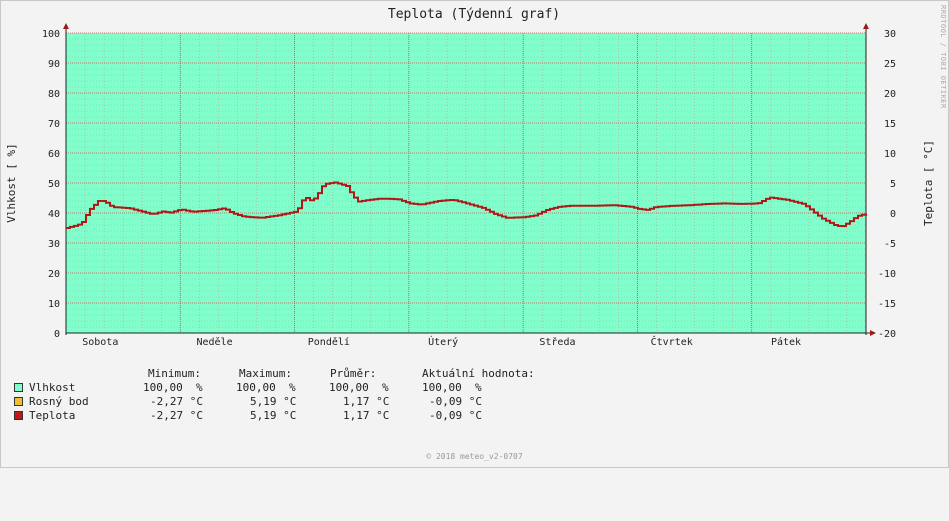  What do you see at coordinates (443, 341) in the screenshot?
I see `x-tick-label: Úterý` at bounding box center [443, 341].